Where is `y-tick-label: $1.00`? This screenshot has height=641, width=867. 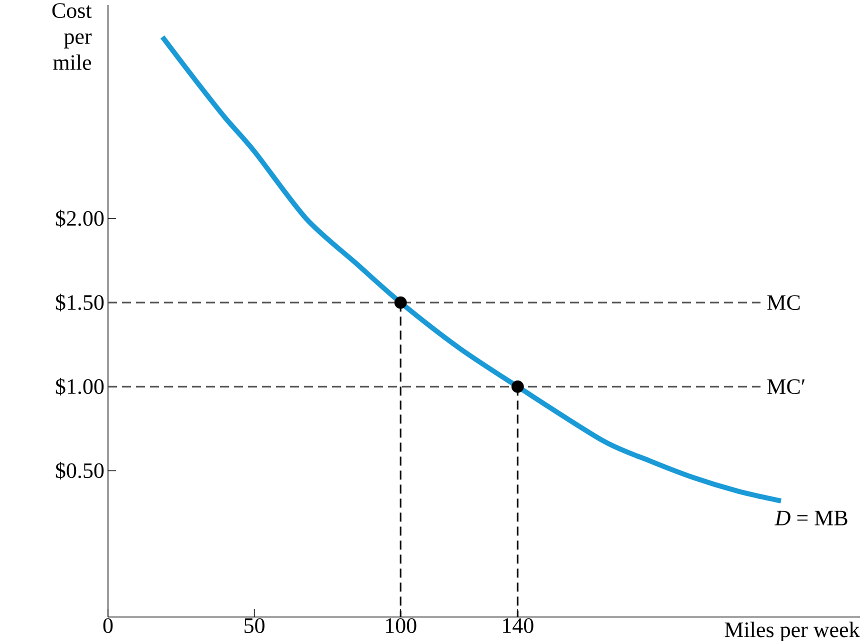
y-tick-label: $1.00 is located at coordinates (80, 387).